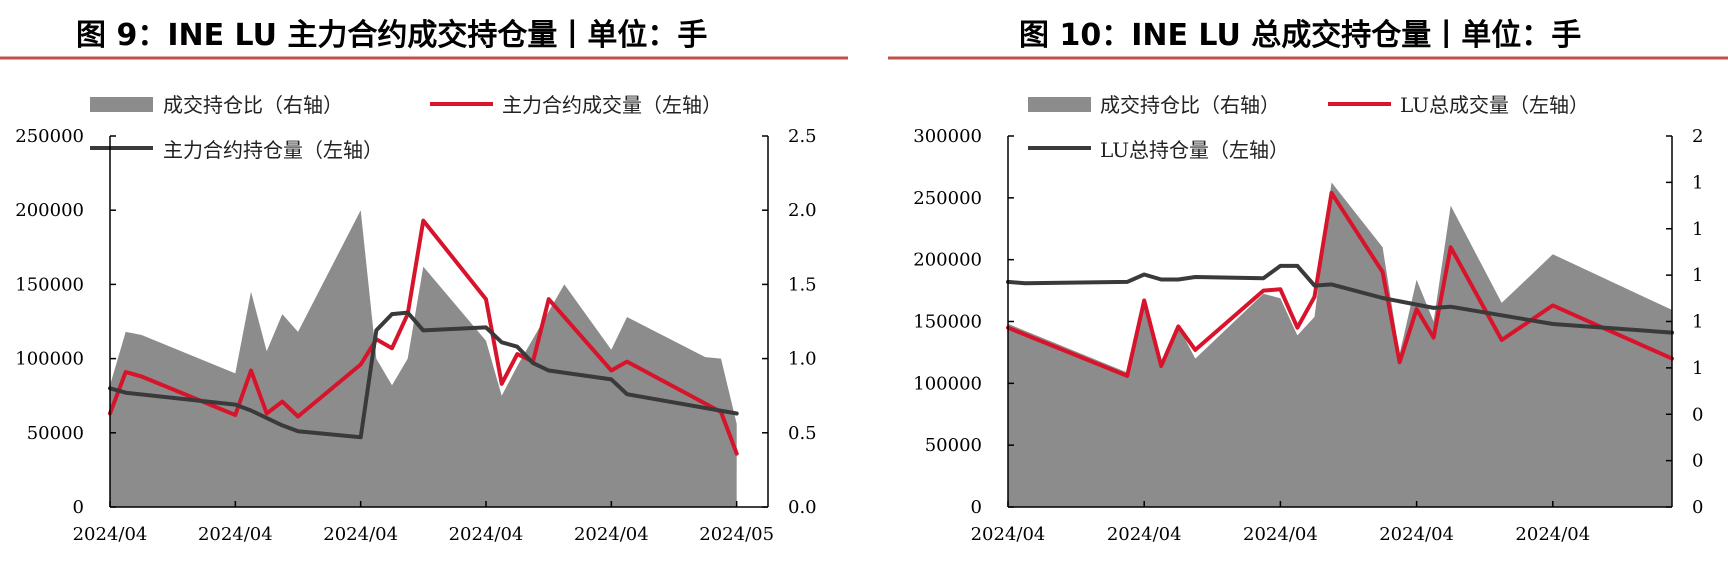  Describe the element at coordinates (1697, 136) in the screenshot. I see `right-tick-label: 2` at that location.